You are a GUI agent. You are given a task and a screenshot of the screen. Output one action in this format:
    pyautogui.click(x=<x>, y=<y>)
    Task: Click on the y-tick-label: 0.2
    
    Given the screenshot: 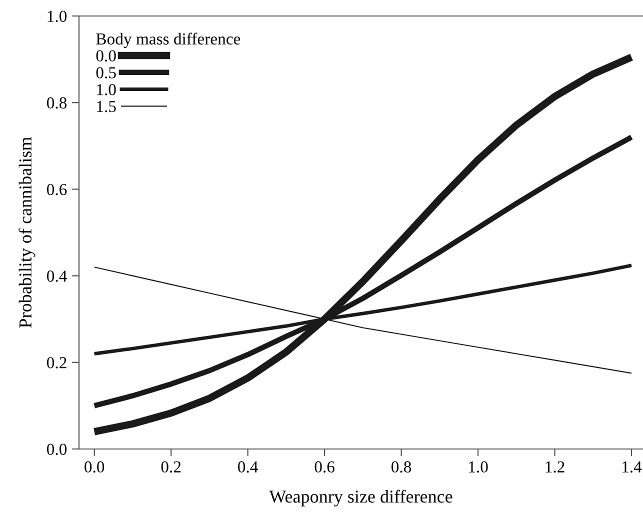 What is the action you would take?
    pyautogui.click(x=56, y=362)
    